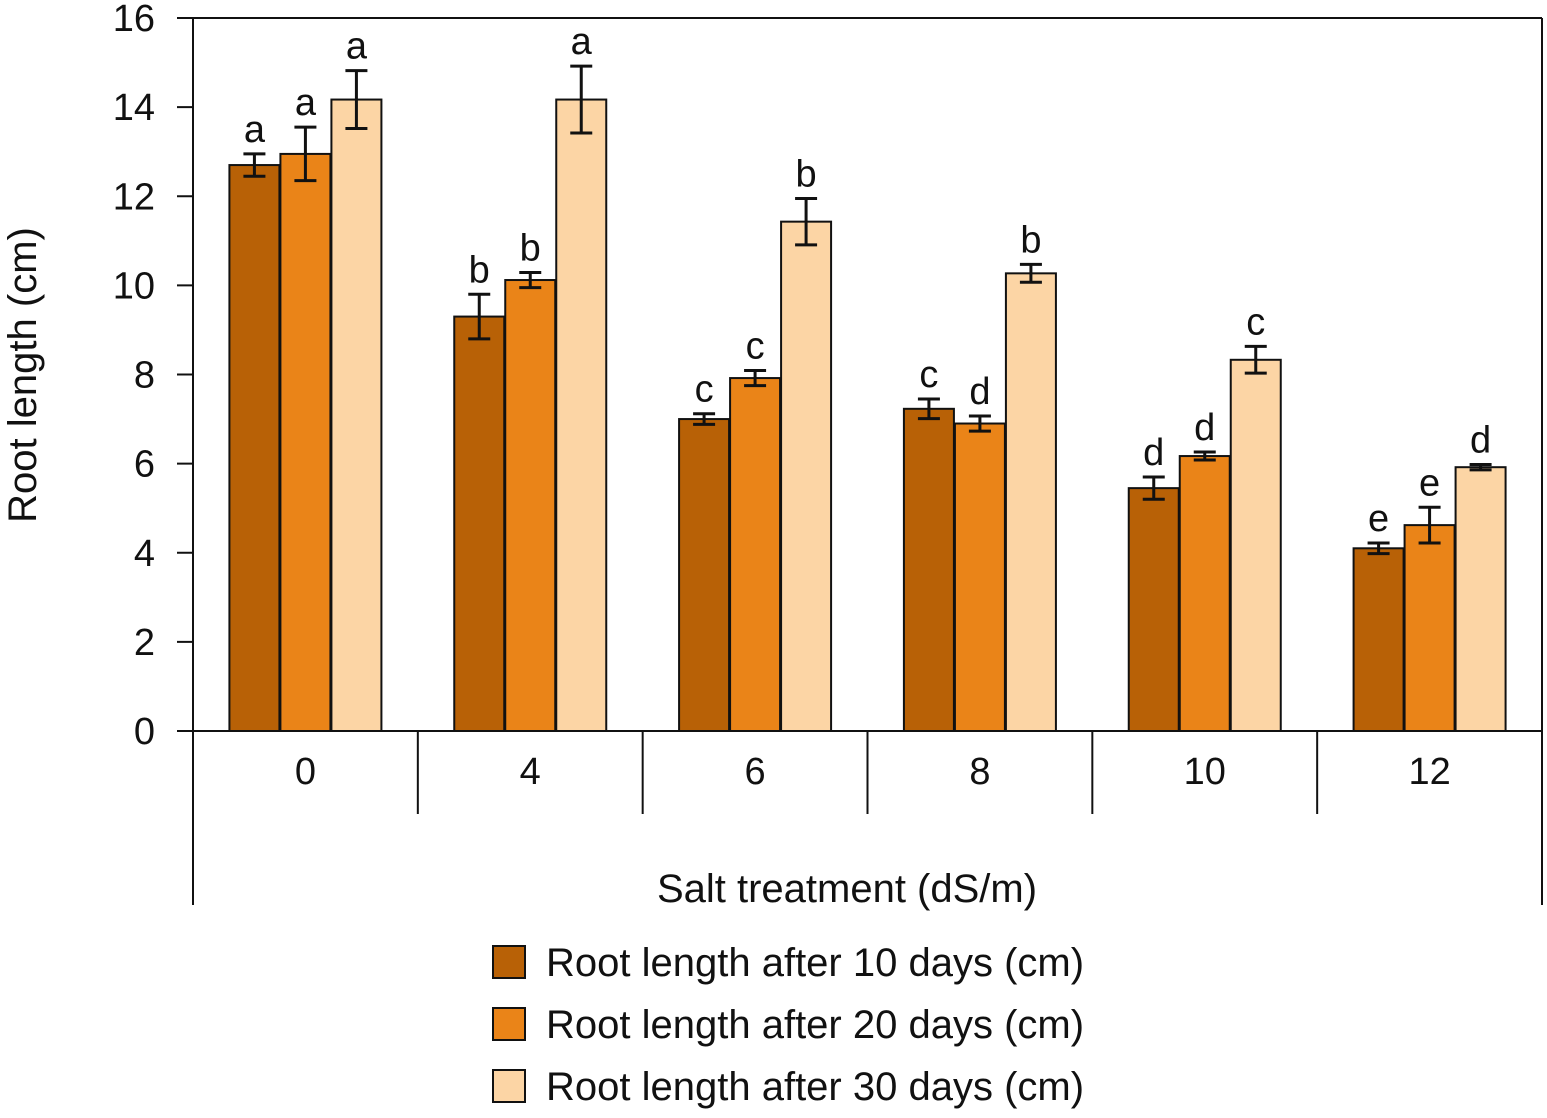 The width and height of the screenshot is (1547, 1118). What do you see at coordinates (144, 465) in the screenshot?
I see `y-tick-label: 6` at bounding box center [144, 465].